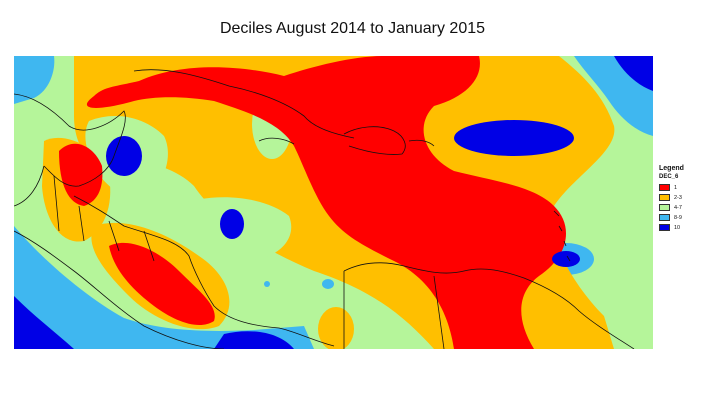 This screenshot has width=705, height=400. What do you see at coordinates (514, 138) in the screenshot?
I see `decile-zone-10-atlantic` at bounding box center [514, 138].